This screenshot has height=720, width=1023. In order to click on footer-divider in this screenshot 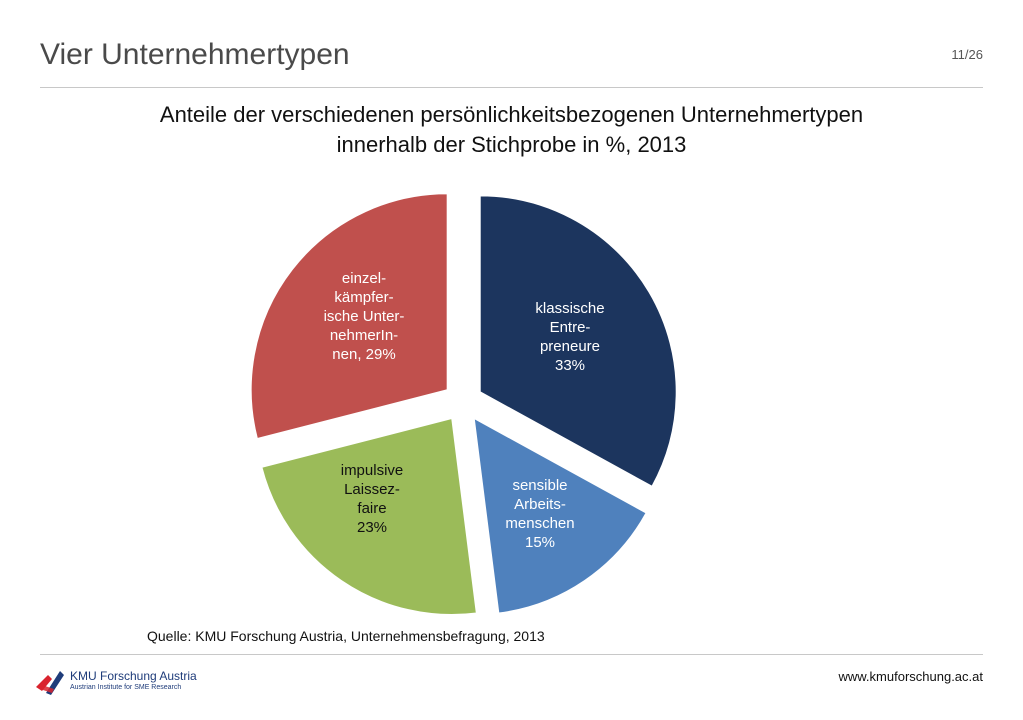, I will do `click(511, 654)`.